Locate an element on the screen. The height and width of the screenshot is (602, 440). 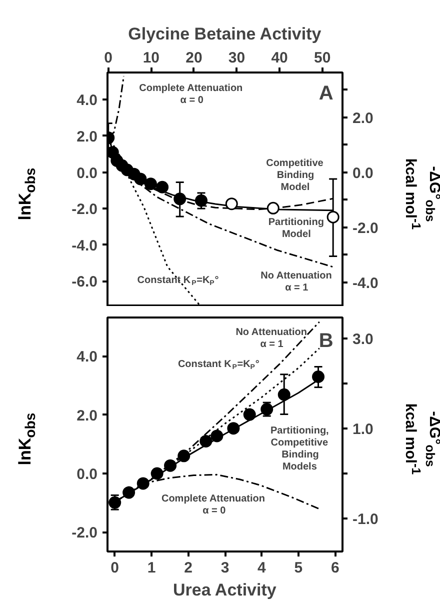
y2-tick-label: -2.0 is located at coordinates (365, 228).